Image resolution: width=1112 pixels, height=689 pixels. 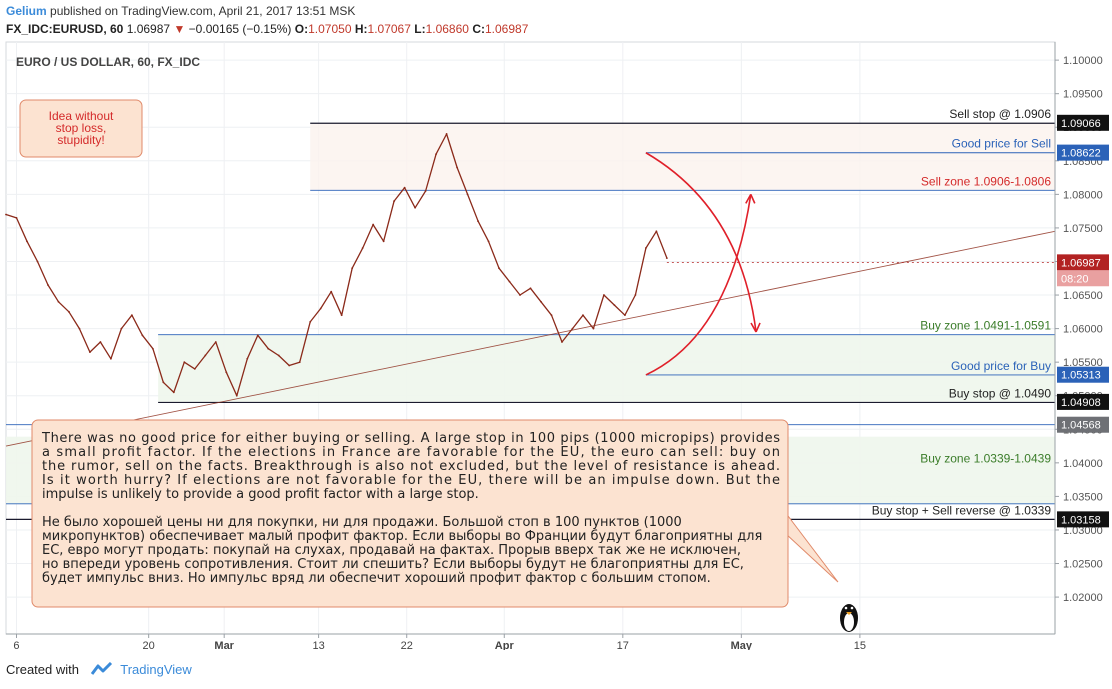 What do you see at coordinates (1081, 376) in the screenshot?
I see `price-label-text: 1.05313` at bounding box center [1081, 376].